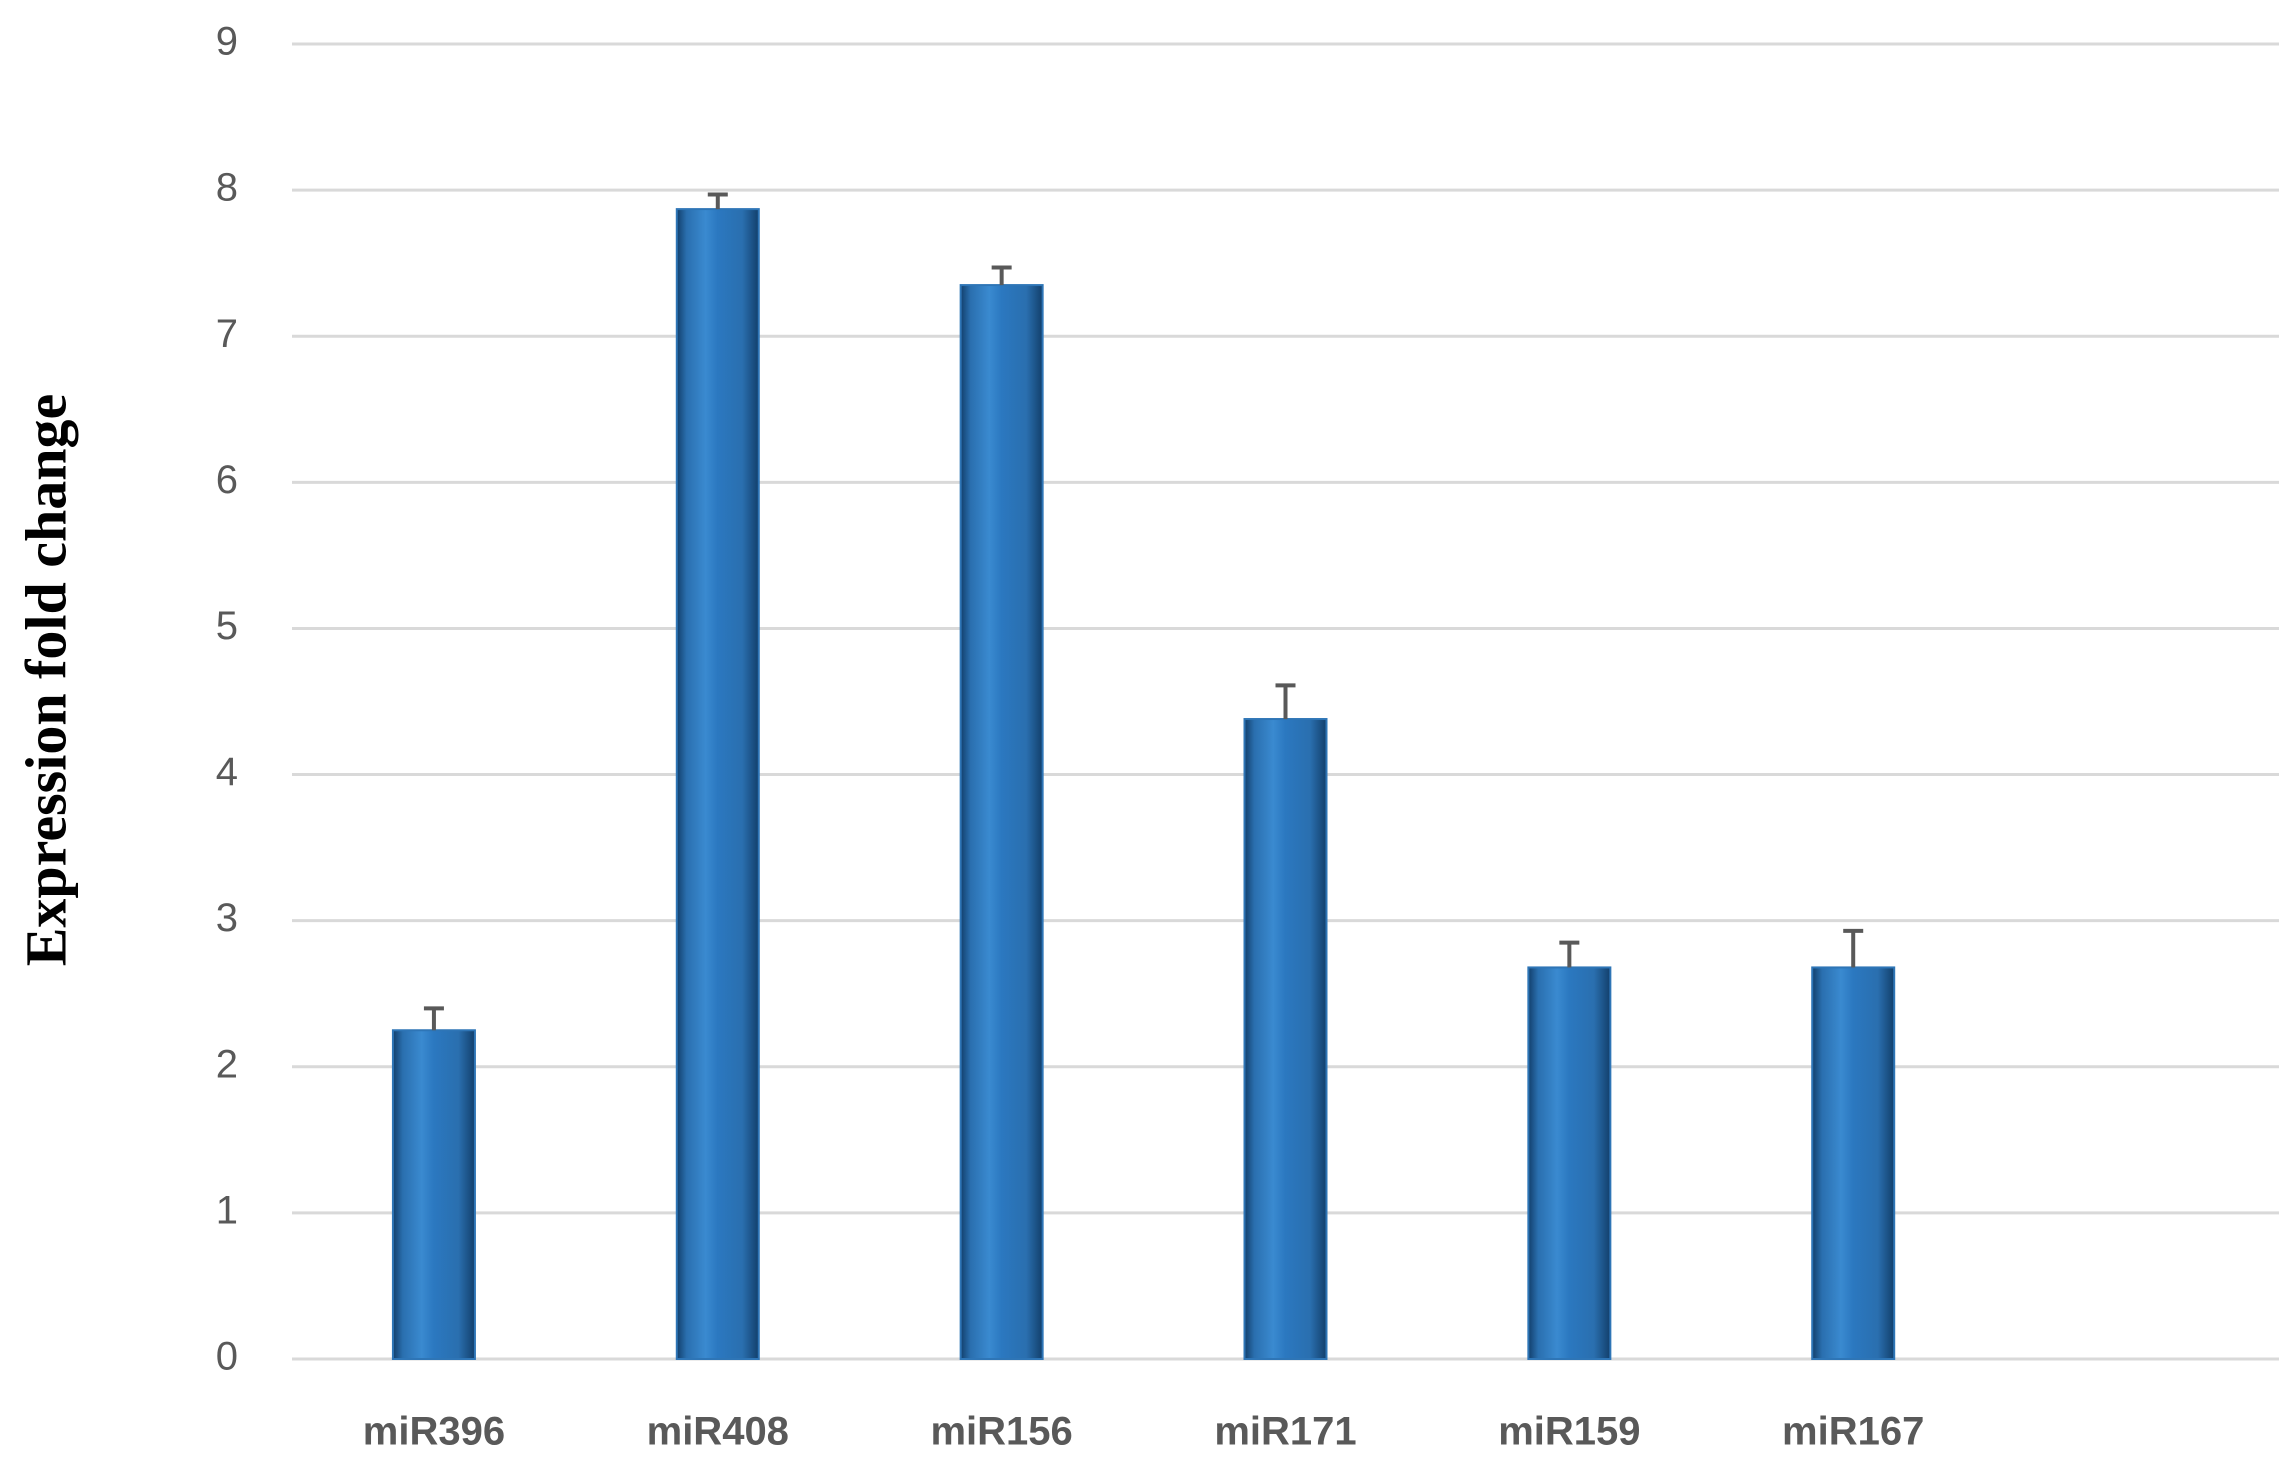 The width and height of the screenshot is (2291, 1462). What do you see at coordinates (45, 680) in the screenshot?
I see `y-axis-title: Expression fold change` at bounding box center [45, 680].